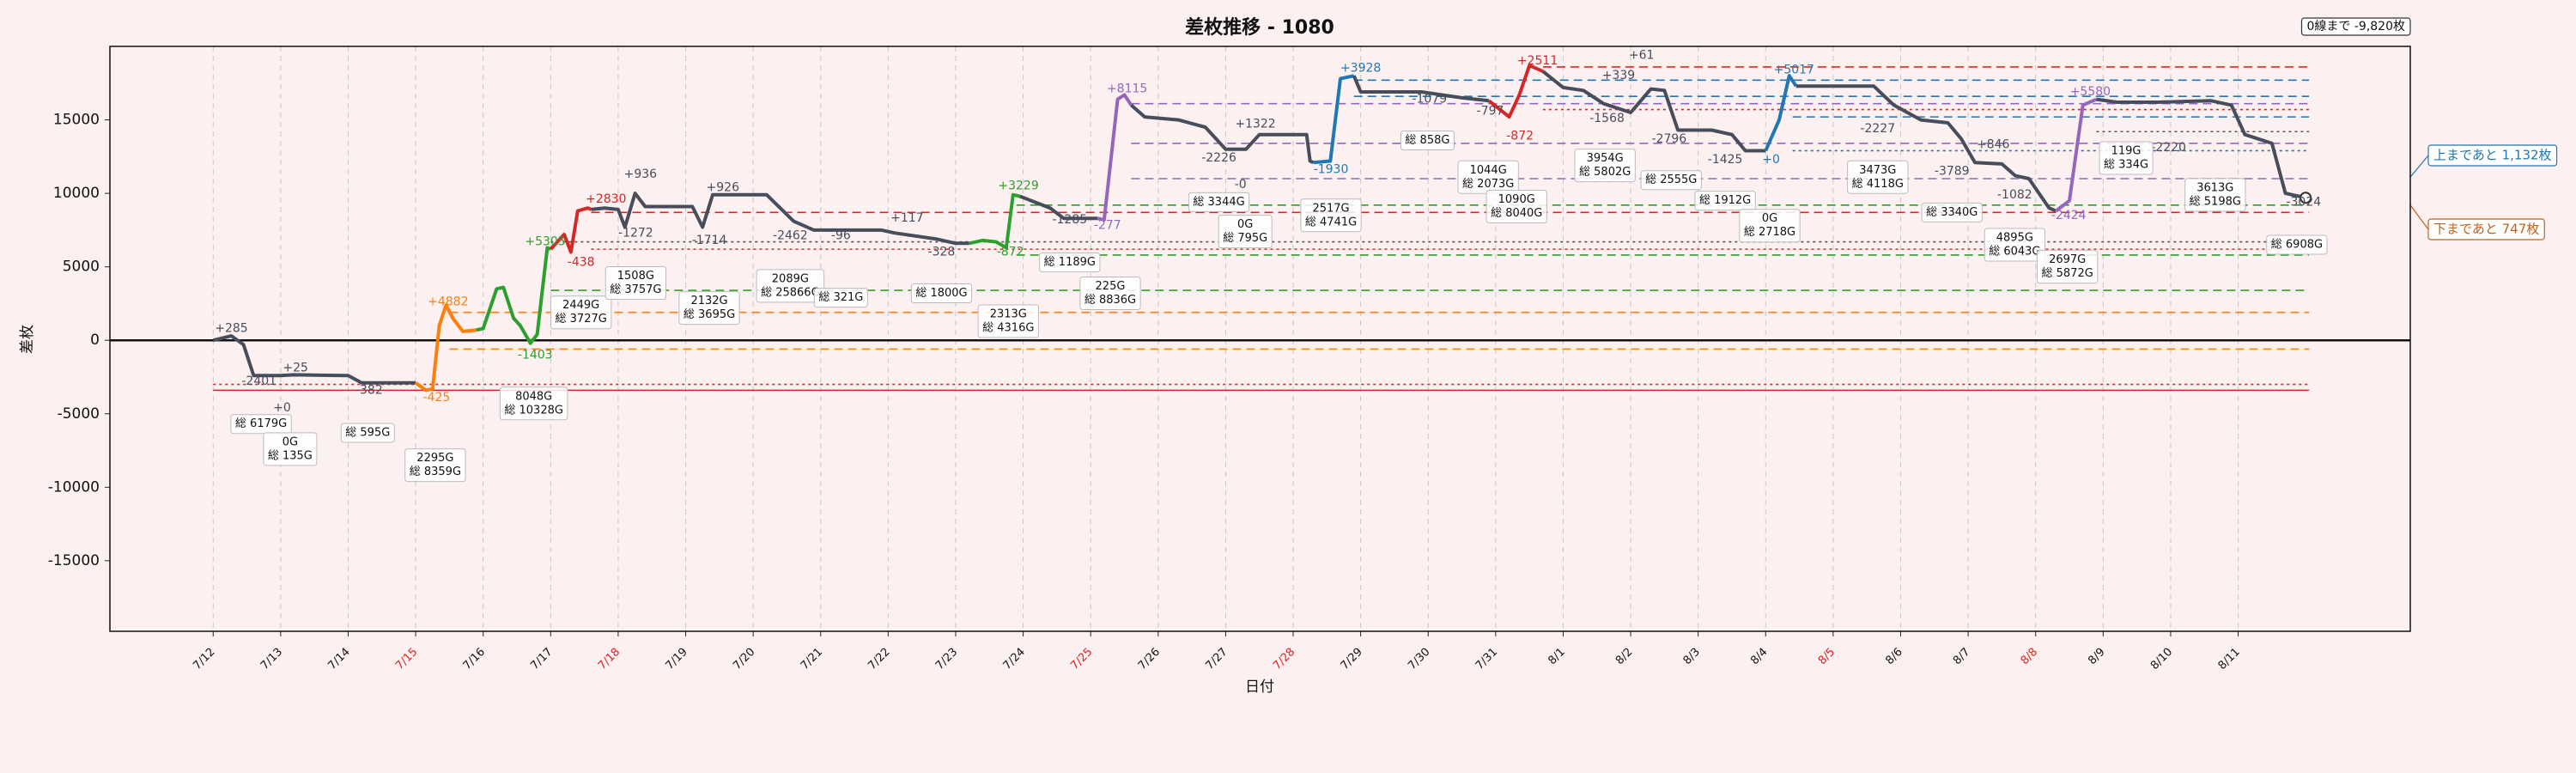 This screenshot has width=2576, height=773. I want to click on box-text: 総 1189G, so click(1070, 262).